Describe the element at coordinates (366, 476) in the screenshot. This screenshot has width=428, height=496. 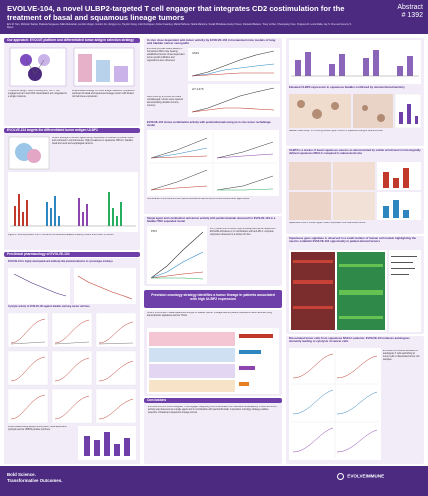
I see `logo-text: EVOLVEIMMUNE` at that location.